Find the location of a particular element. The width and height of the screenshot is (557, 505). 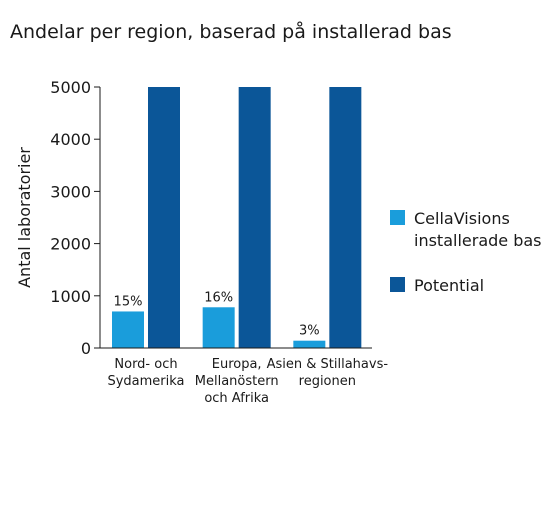

y-tick-label: 4000 is located at coordinates (70, 139).